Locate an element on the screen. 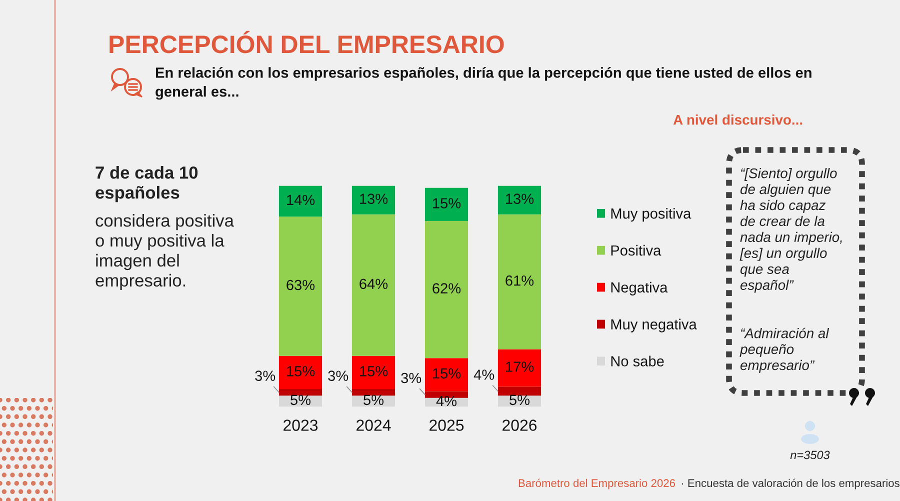 Image resolution: width=900 pixels, height=501 pixels. data-label: 14% is located at coordinates (301, 200).